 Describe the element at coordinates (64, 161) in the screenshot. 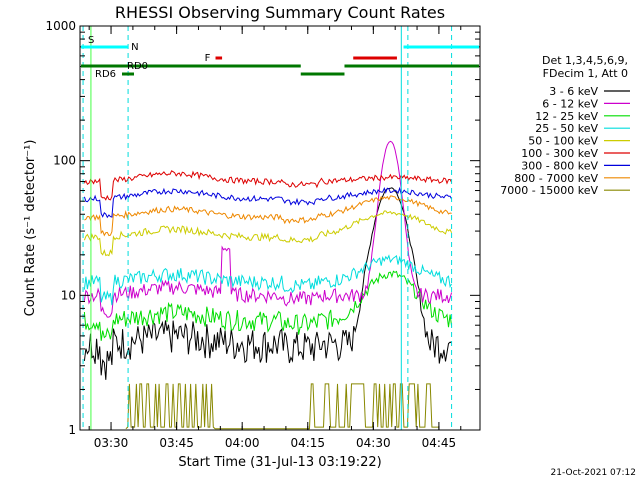

I see `y-tick-label: 100` at that location.